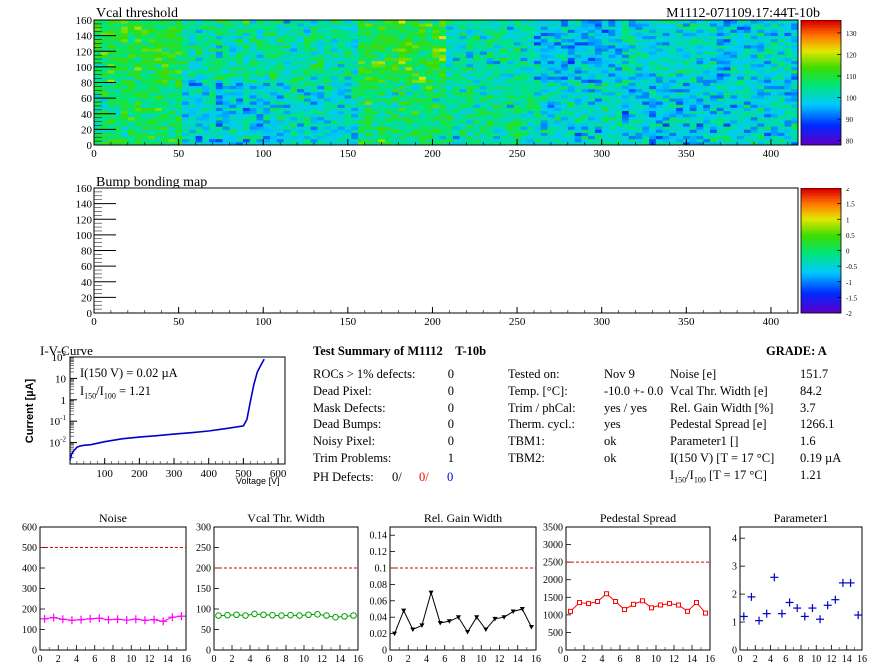  What do you see at coordinates (397, 477) in the screenshot?
I see `ph-defects-v1: 0/` at bounding box center [397, 477].